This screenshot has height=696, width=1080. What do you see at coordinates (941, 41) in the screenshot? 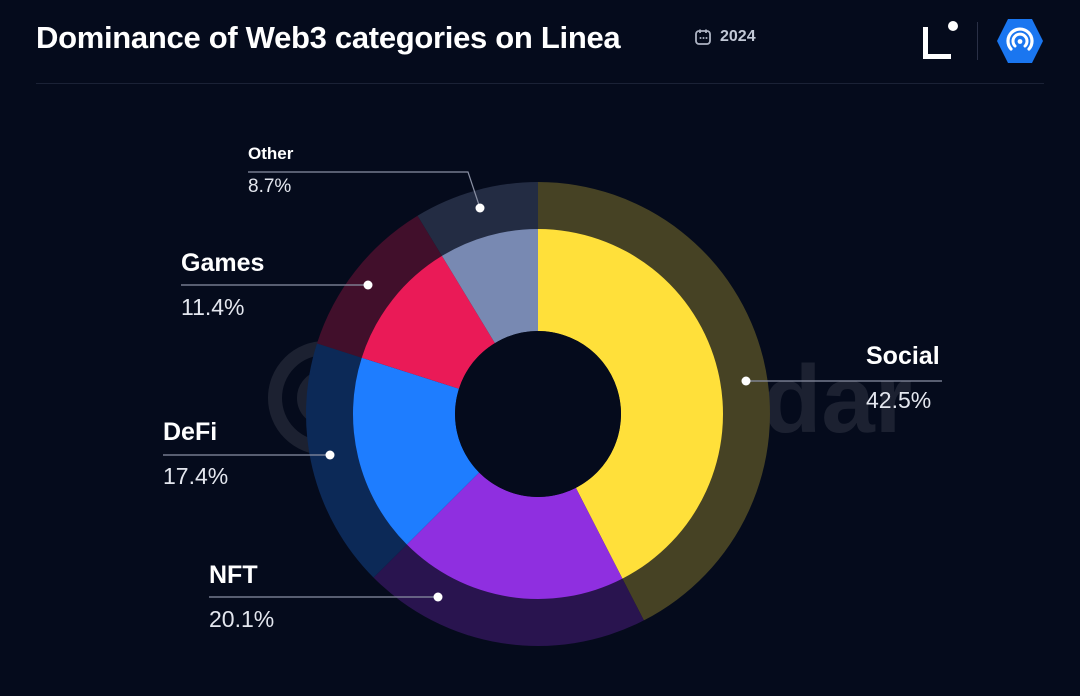
I see `linea-logo-icon` at bounding box center [941, 41].